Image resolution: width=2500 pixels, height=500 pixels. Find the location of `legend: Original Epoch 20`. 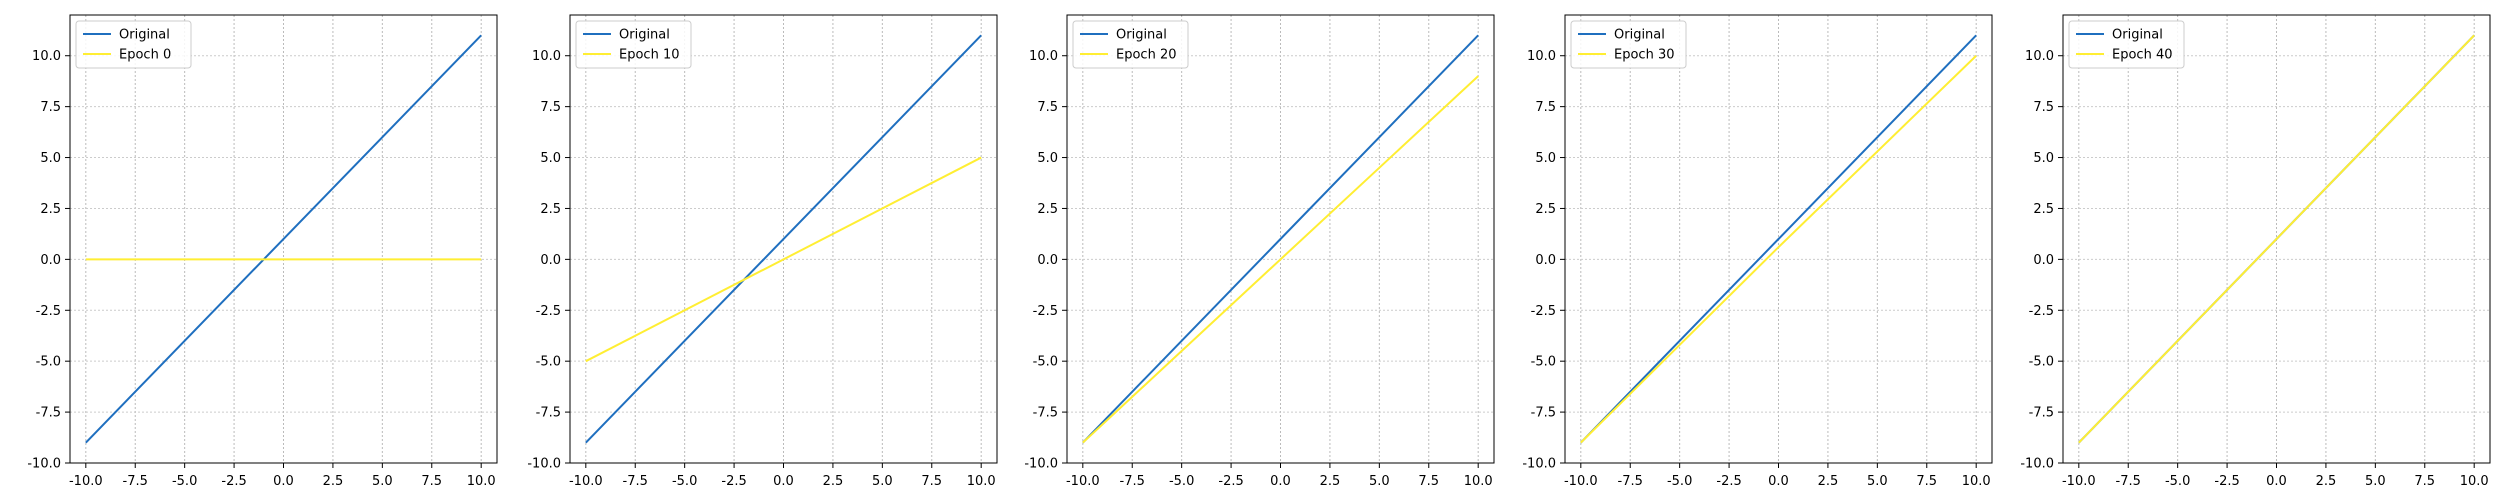

legend: Original Epoch 20 is located at coordinates (1130, 44).